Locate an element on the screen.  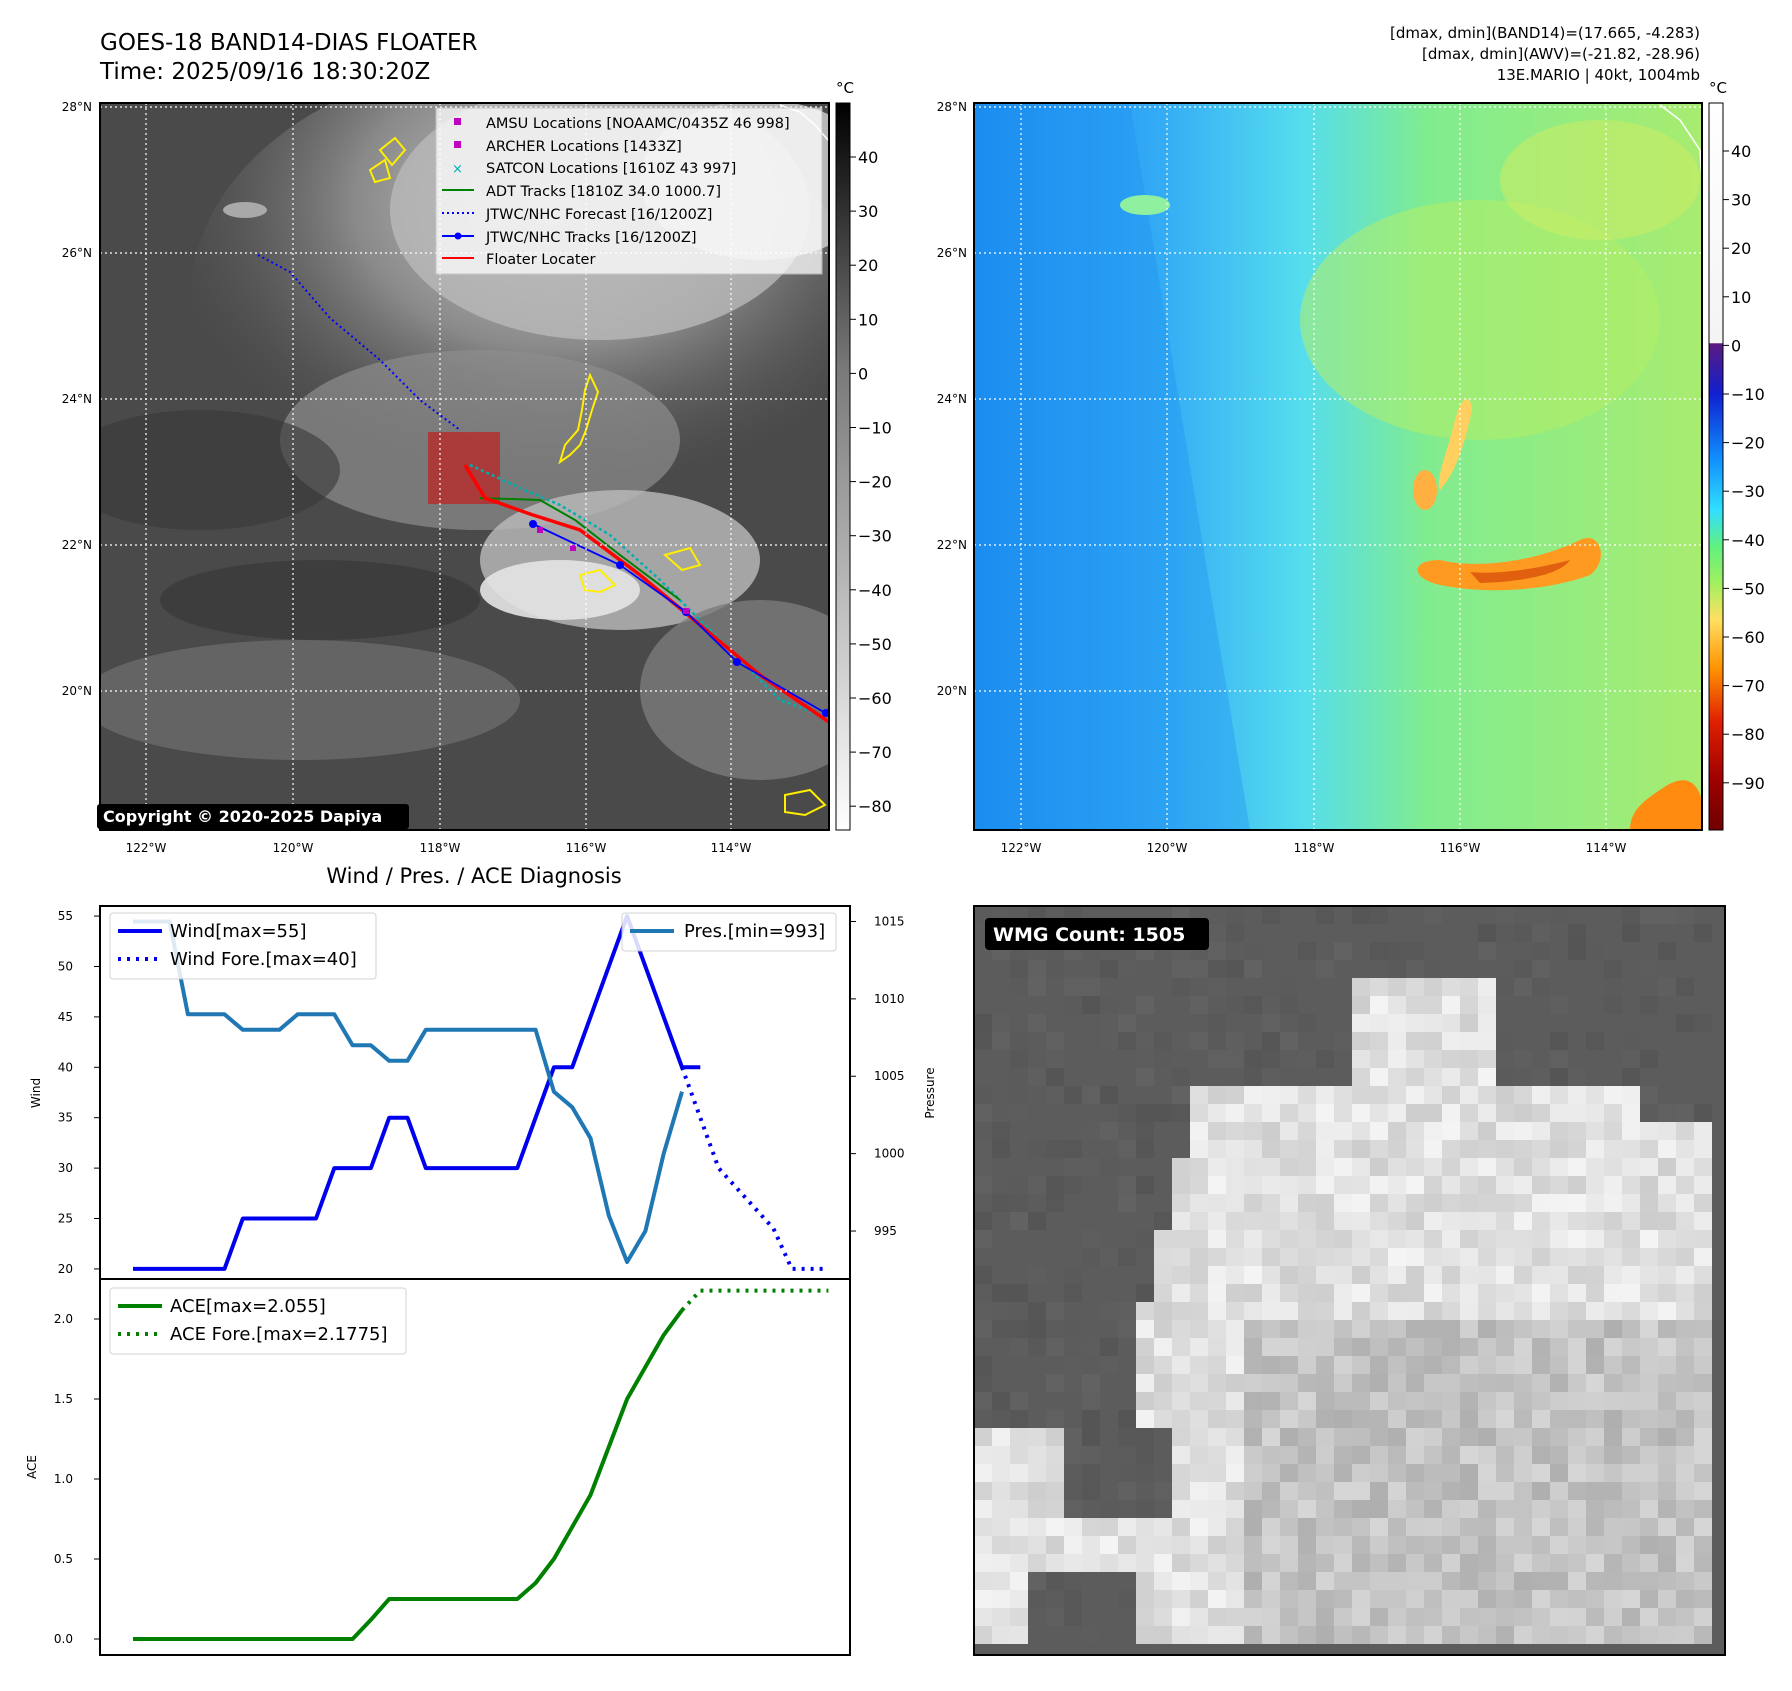
wv-colorbar-label: 0 is located at coordinates (1736, 345).